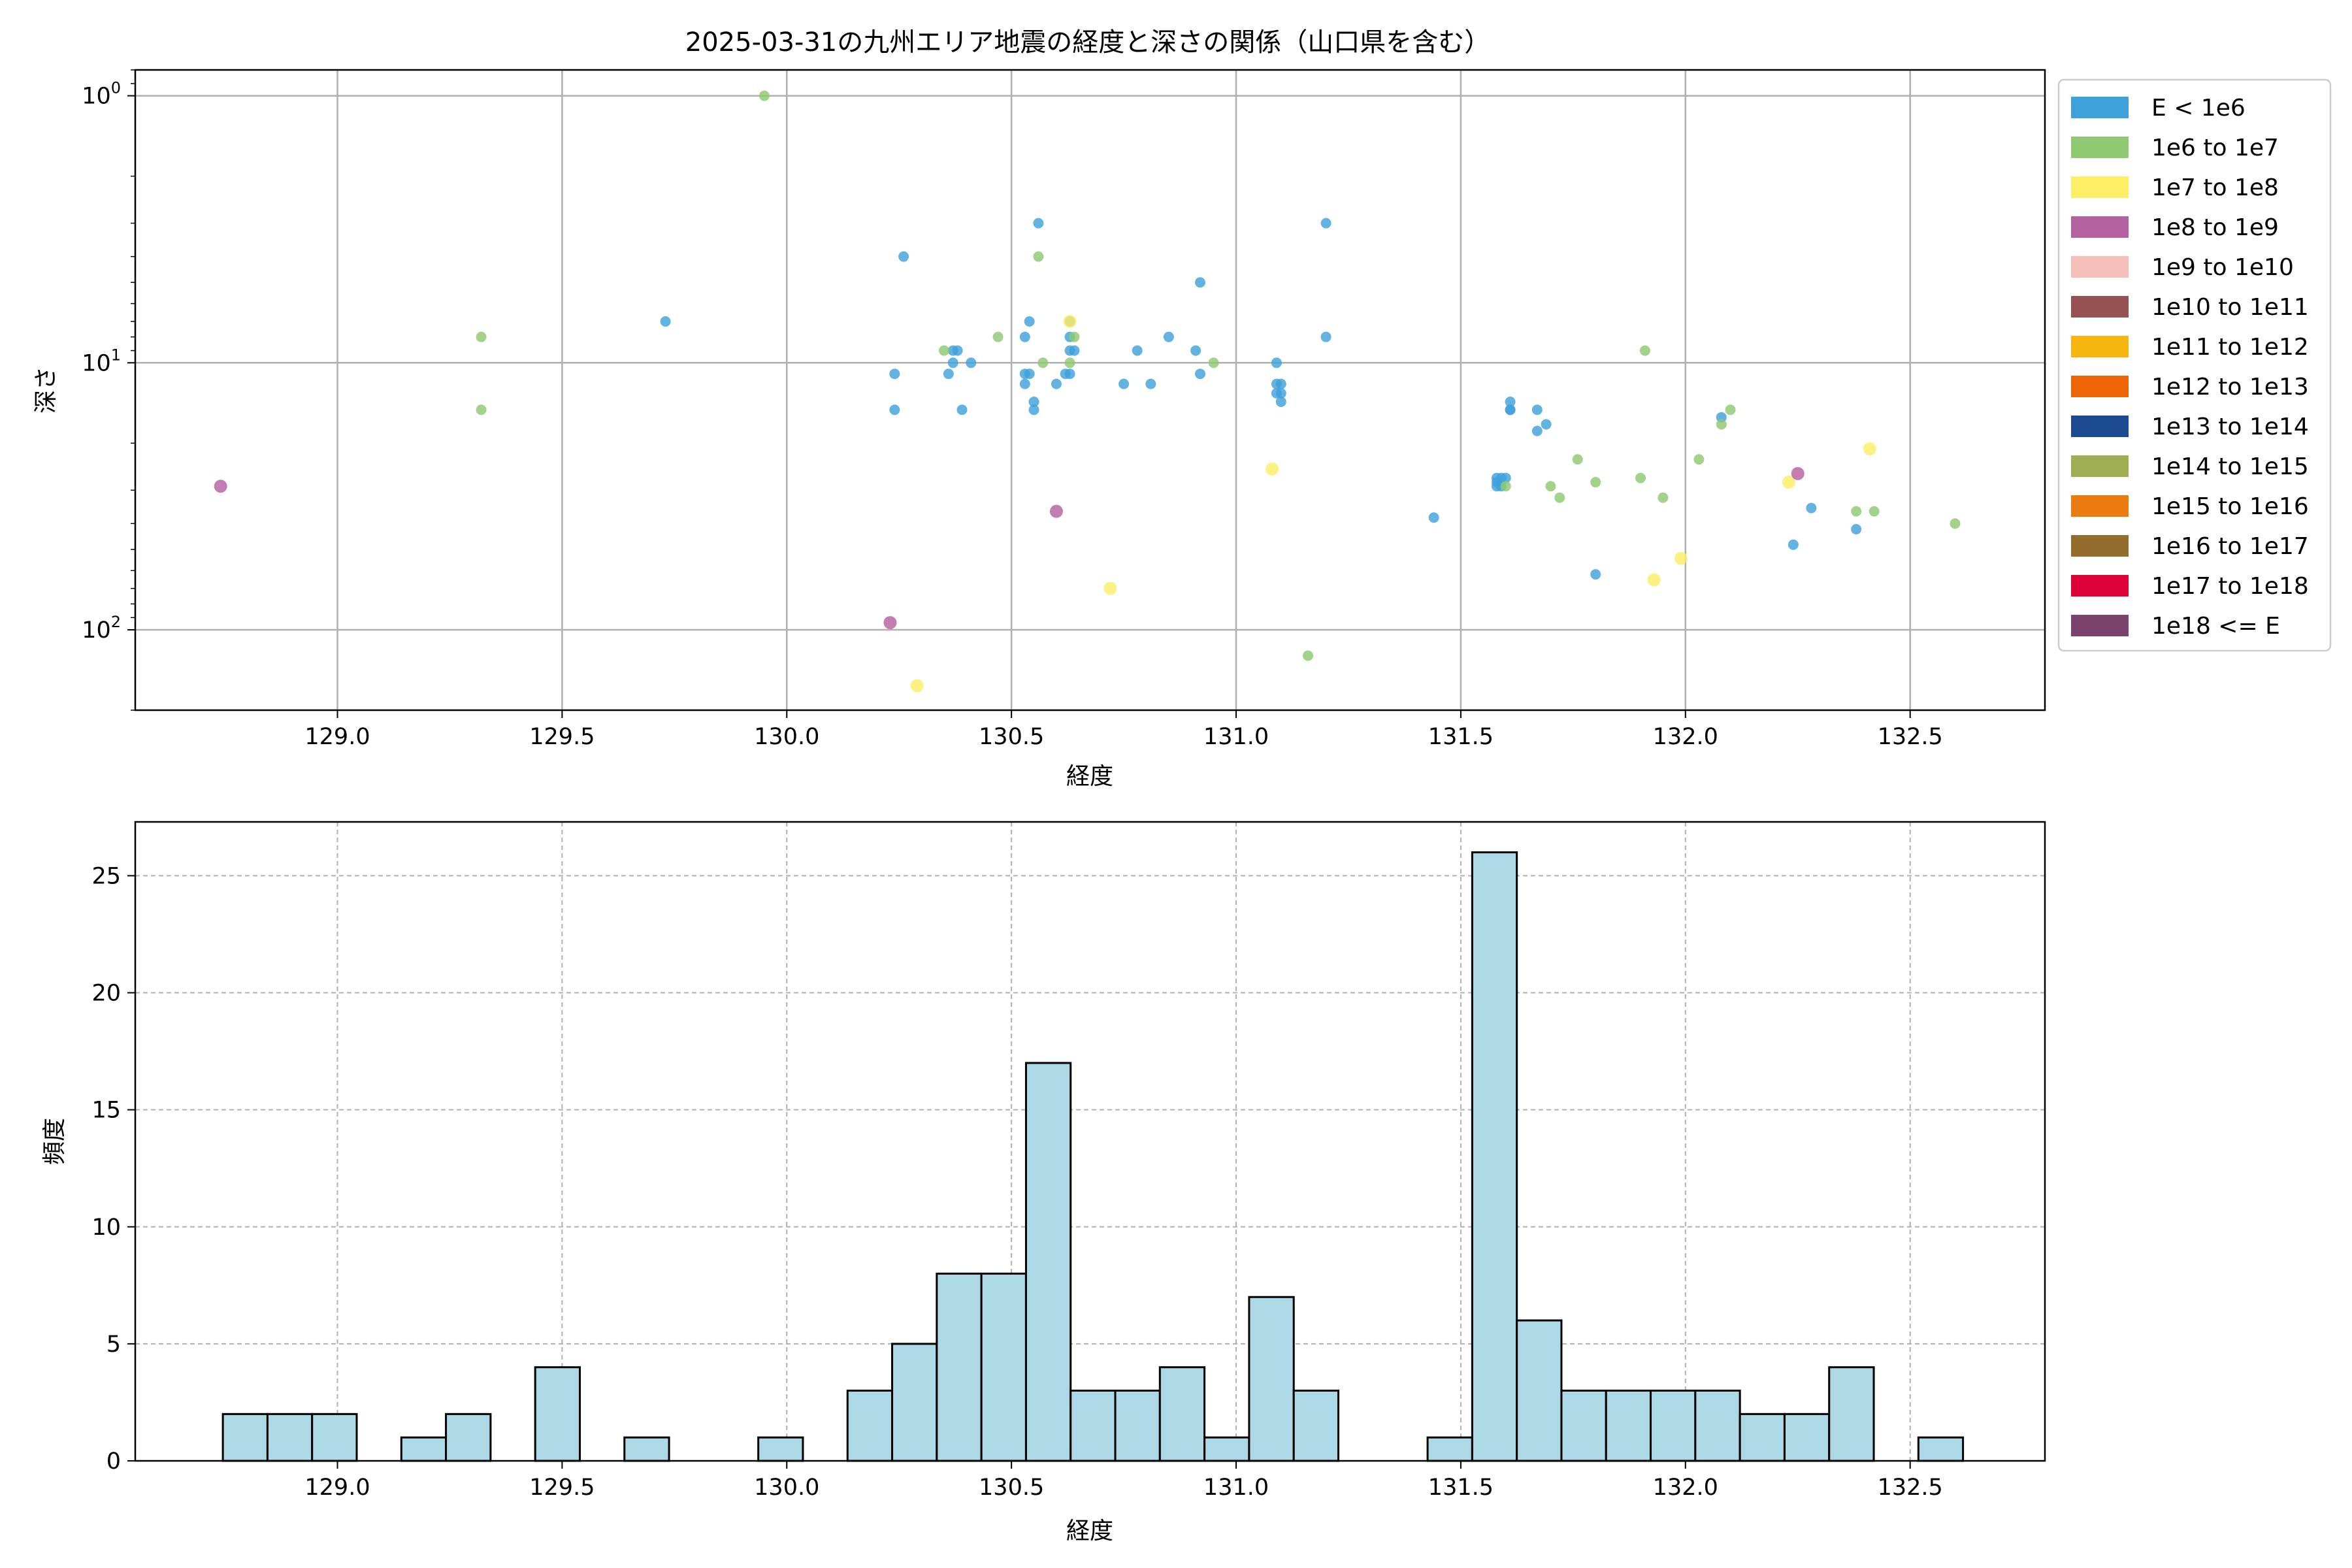  What do you see at coordinates (2230, 586) in the screenshot?
I see `legend-label: 1e17 to 1e18` at bounding box center [2230, 586].